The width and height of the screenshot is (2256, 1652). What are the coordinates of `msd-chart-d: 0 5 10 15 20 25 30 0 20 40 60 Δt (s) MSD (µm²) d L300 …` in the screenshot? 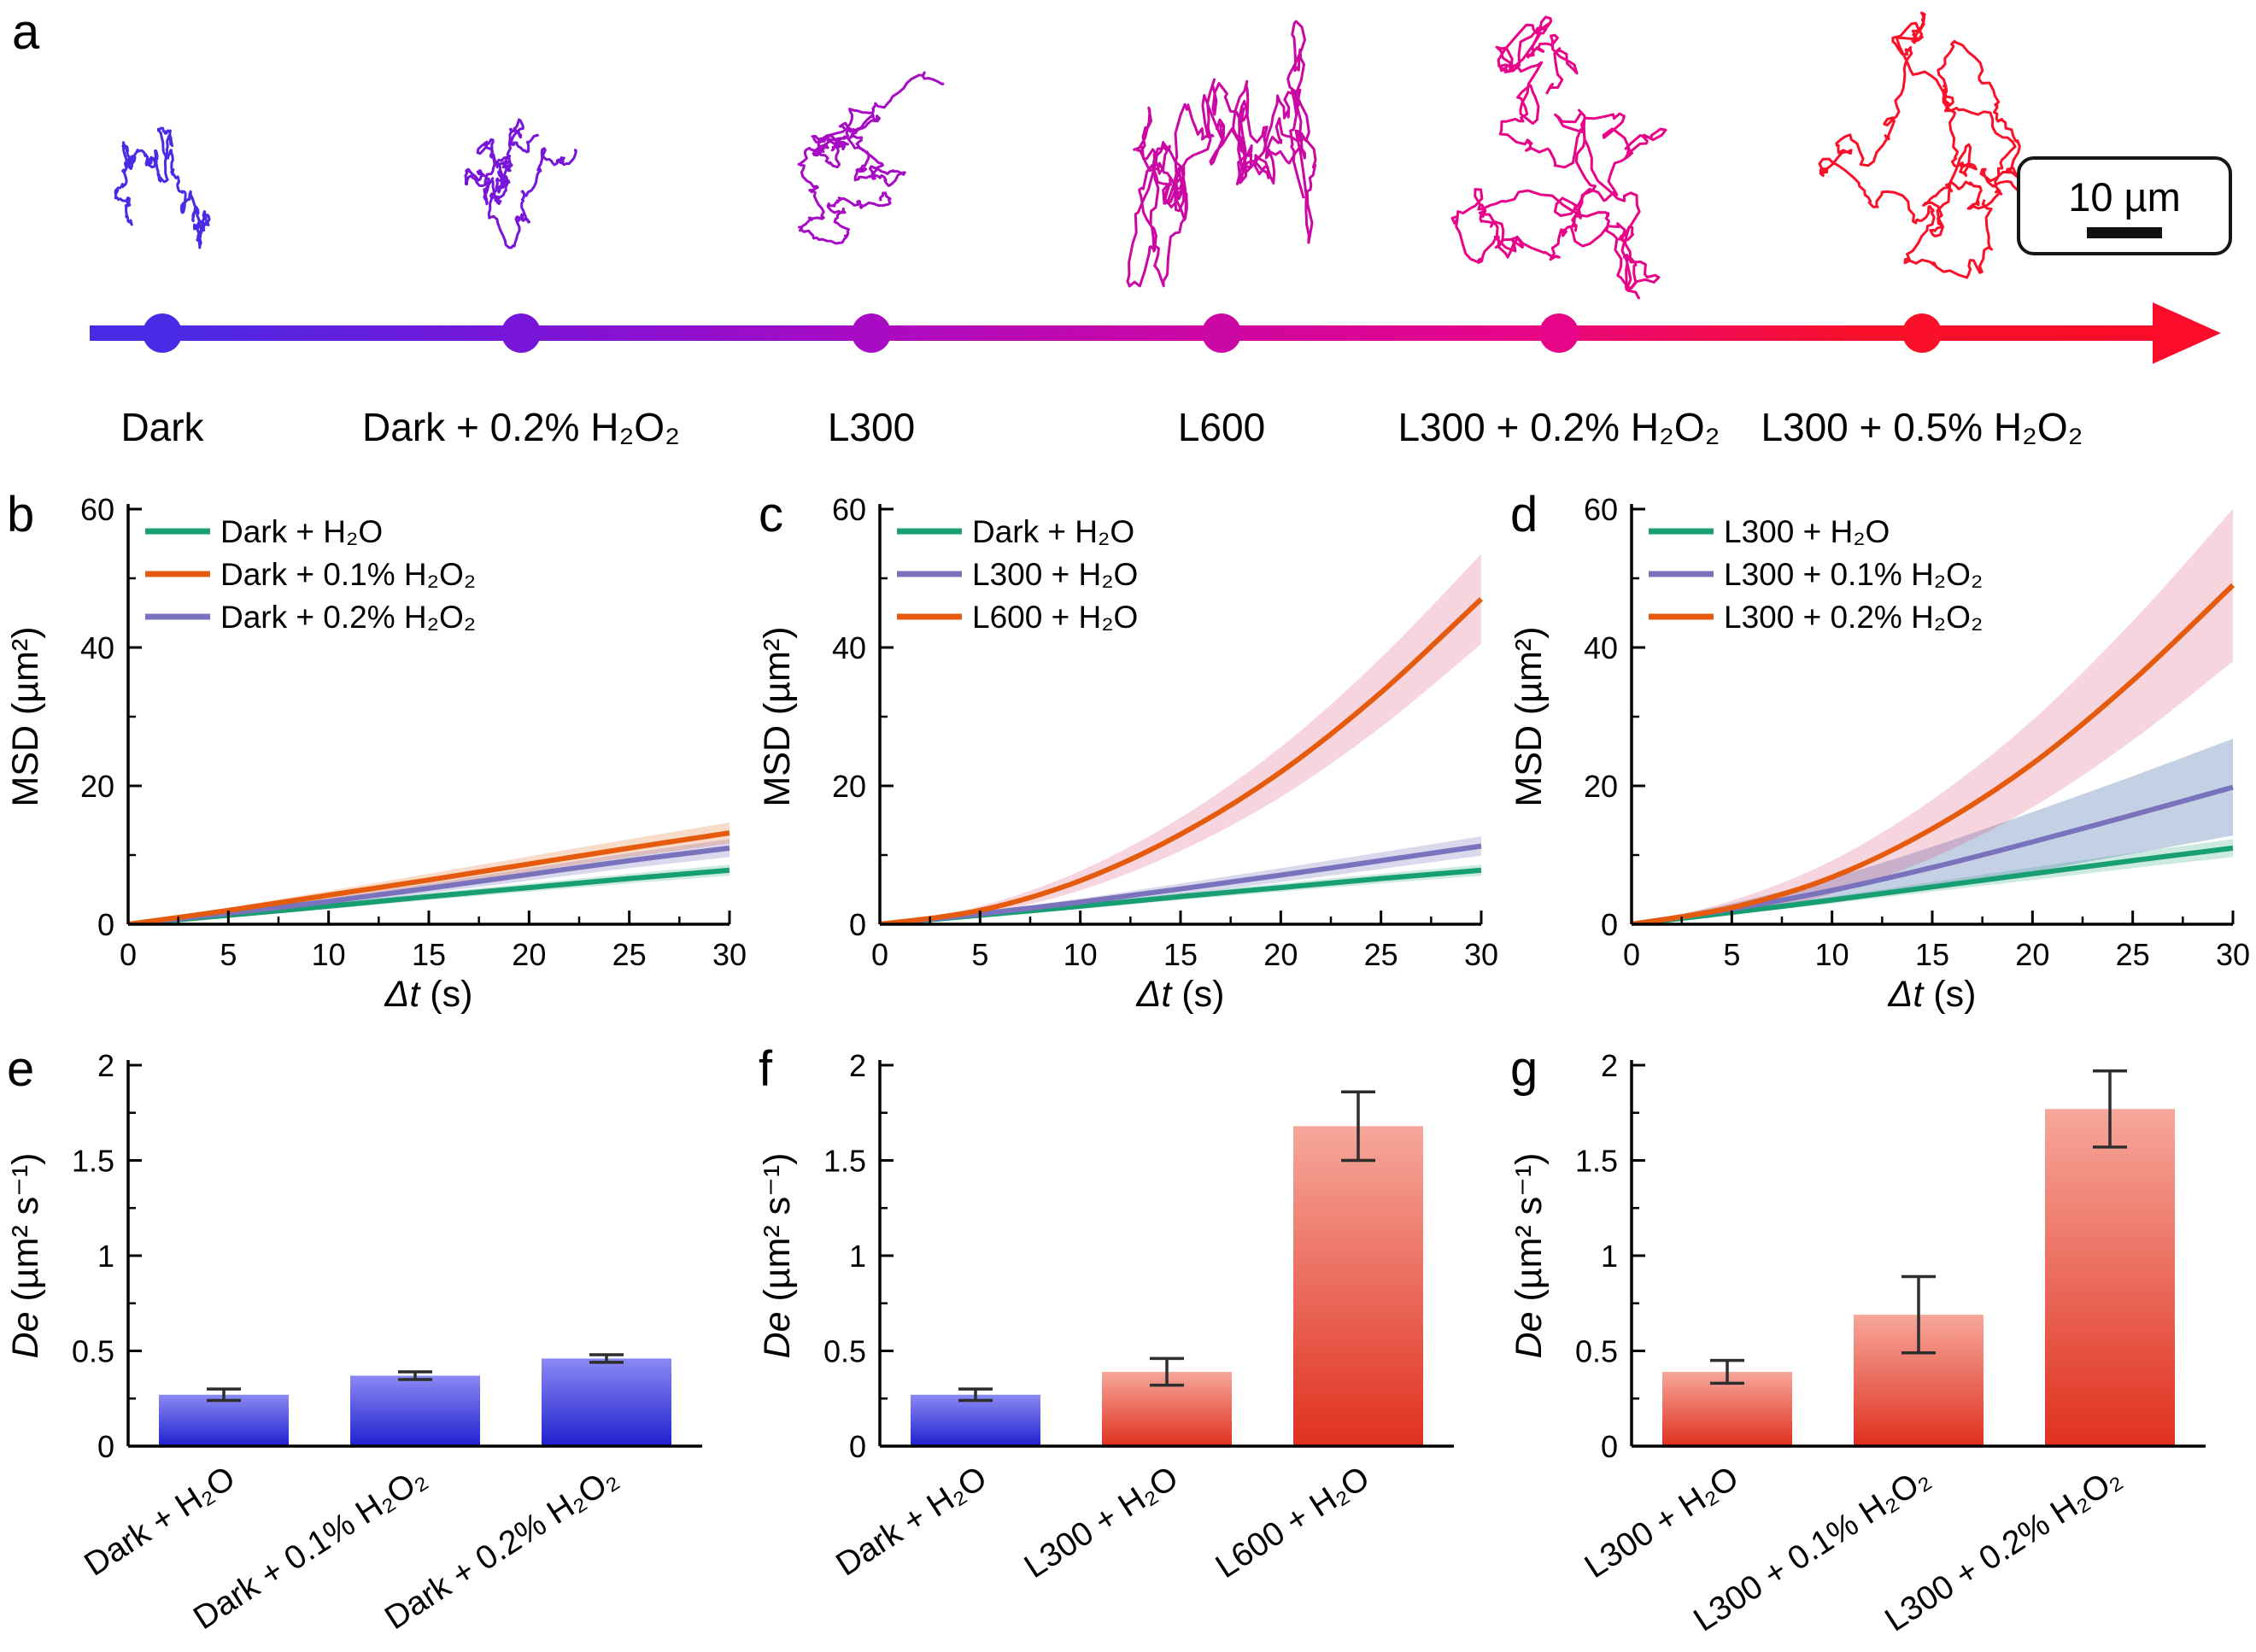 It's located at (1879, 751).